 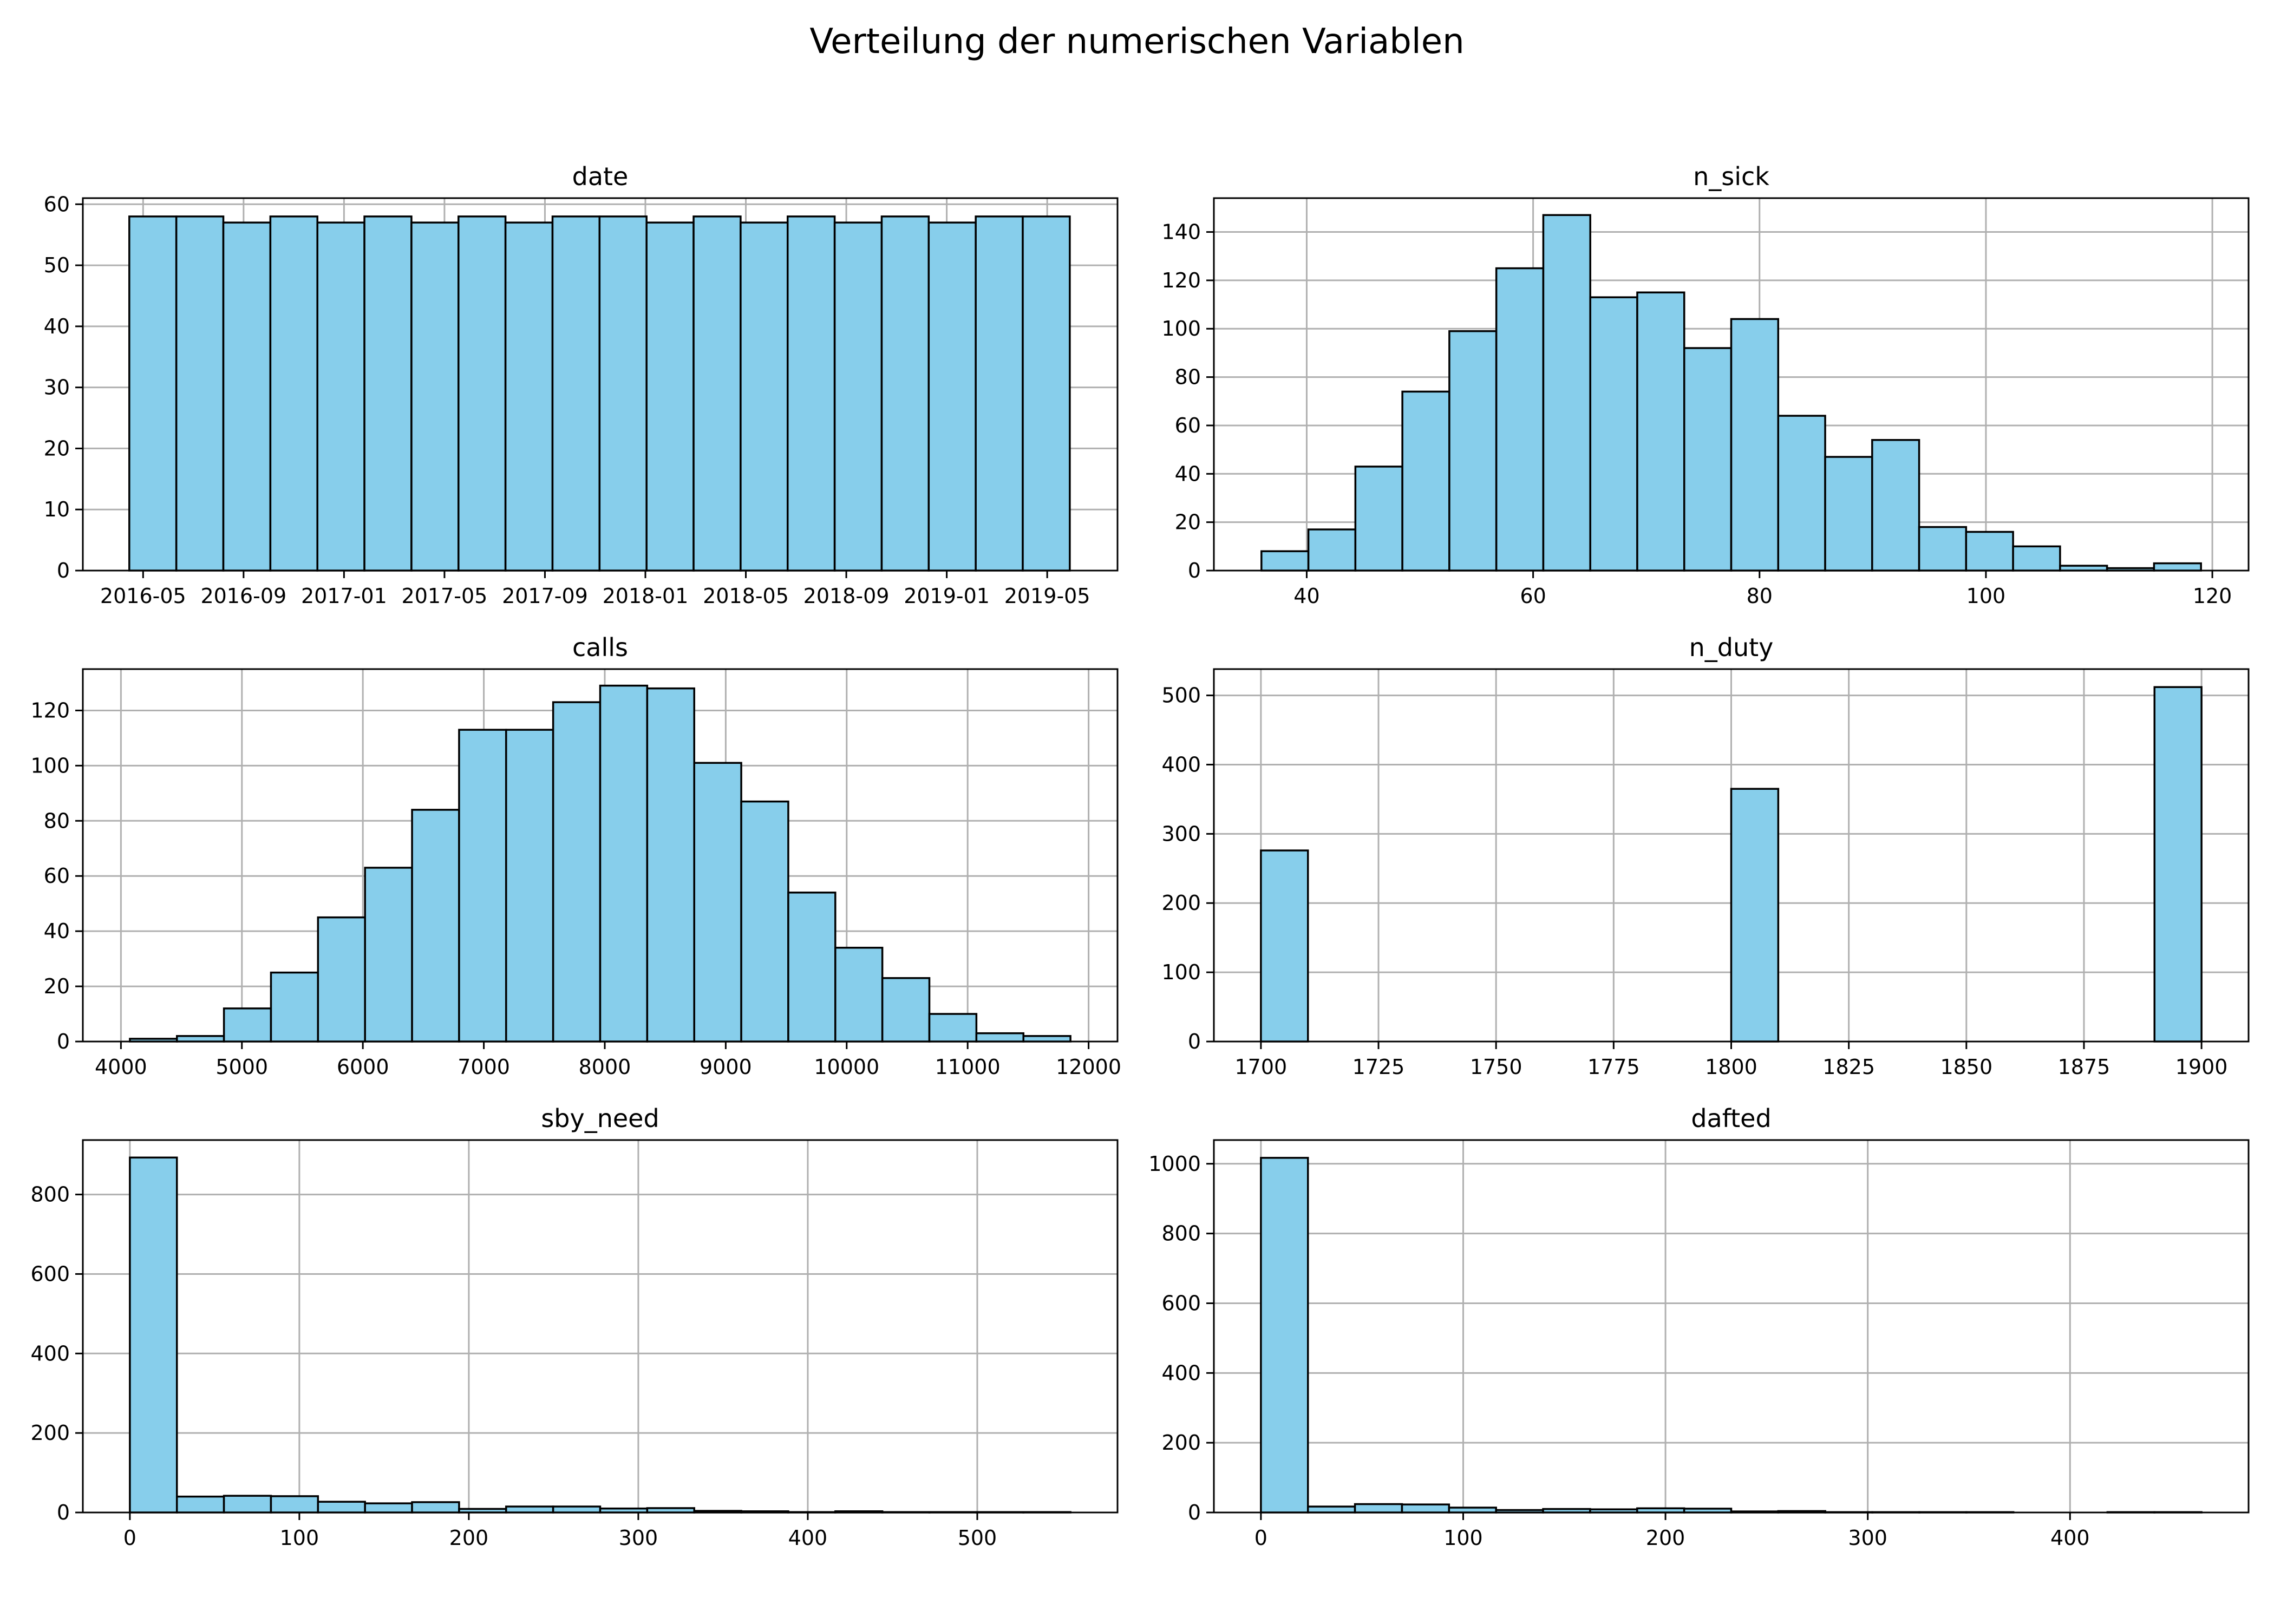 I want to click on x-tick-label: 1850, so click(x=1966, y=1067).